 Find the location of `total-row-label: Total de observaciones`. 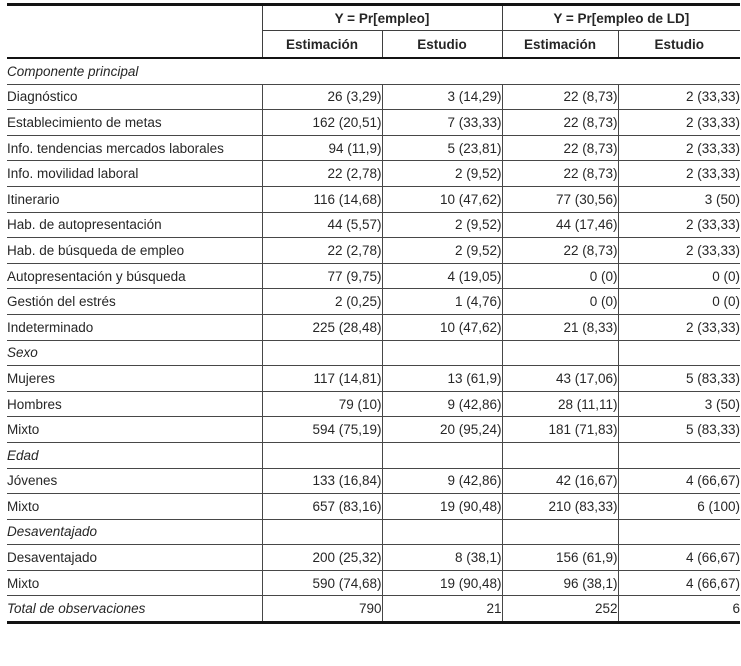

total-row-label: Total de observaciones is located at coordinates (134, 609).